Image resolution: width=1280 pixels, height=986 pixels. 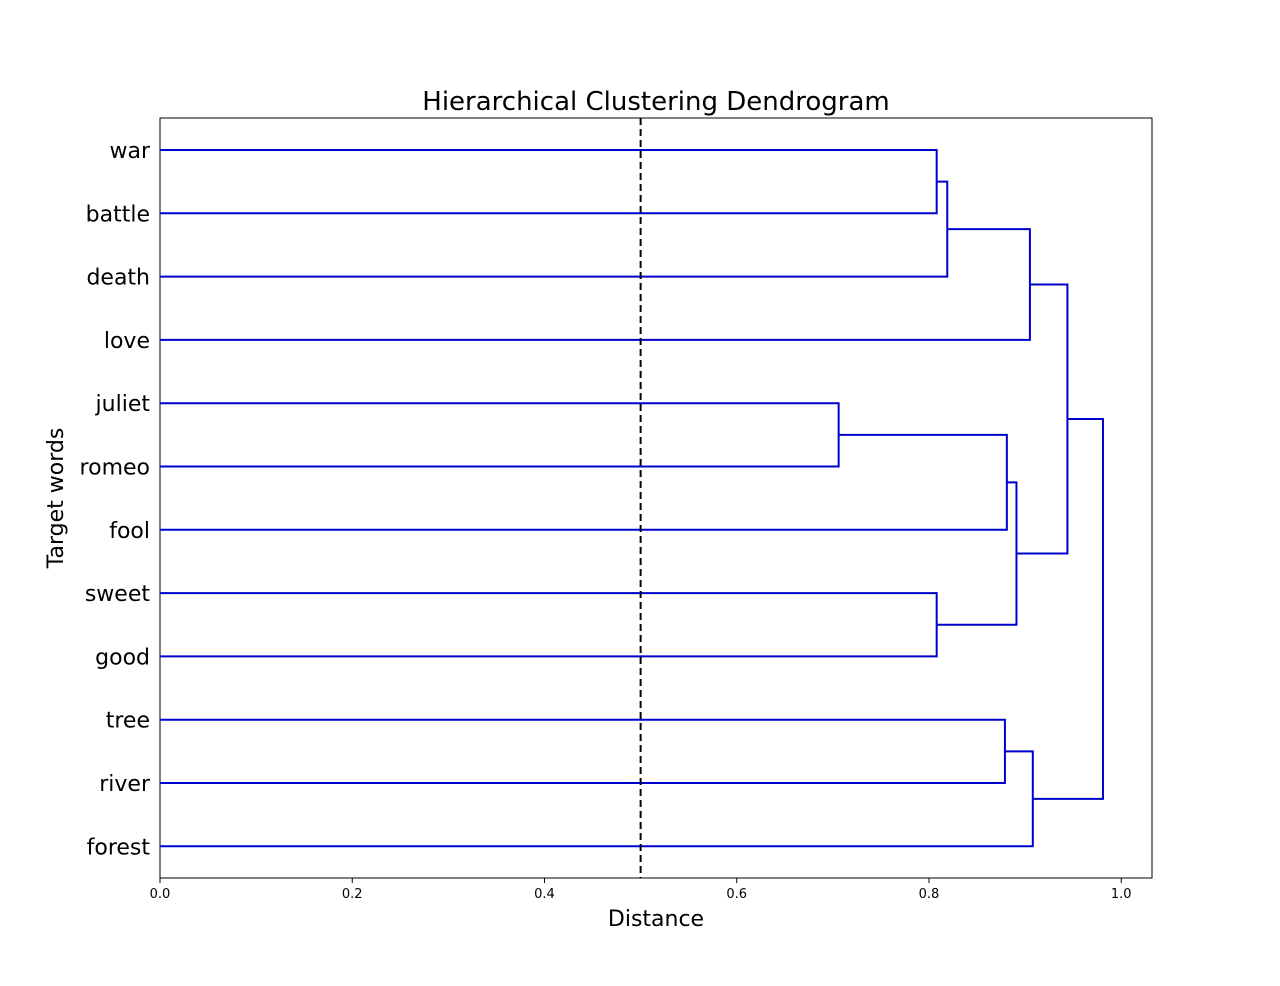 I want to click on leaf-label-sweet: sweet, so click(x=118, y=594).